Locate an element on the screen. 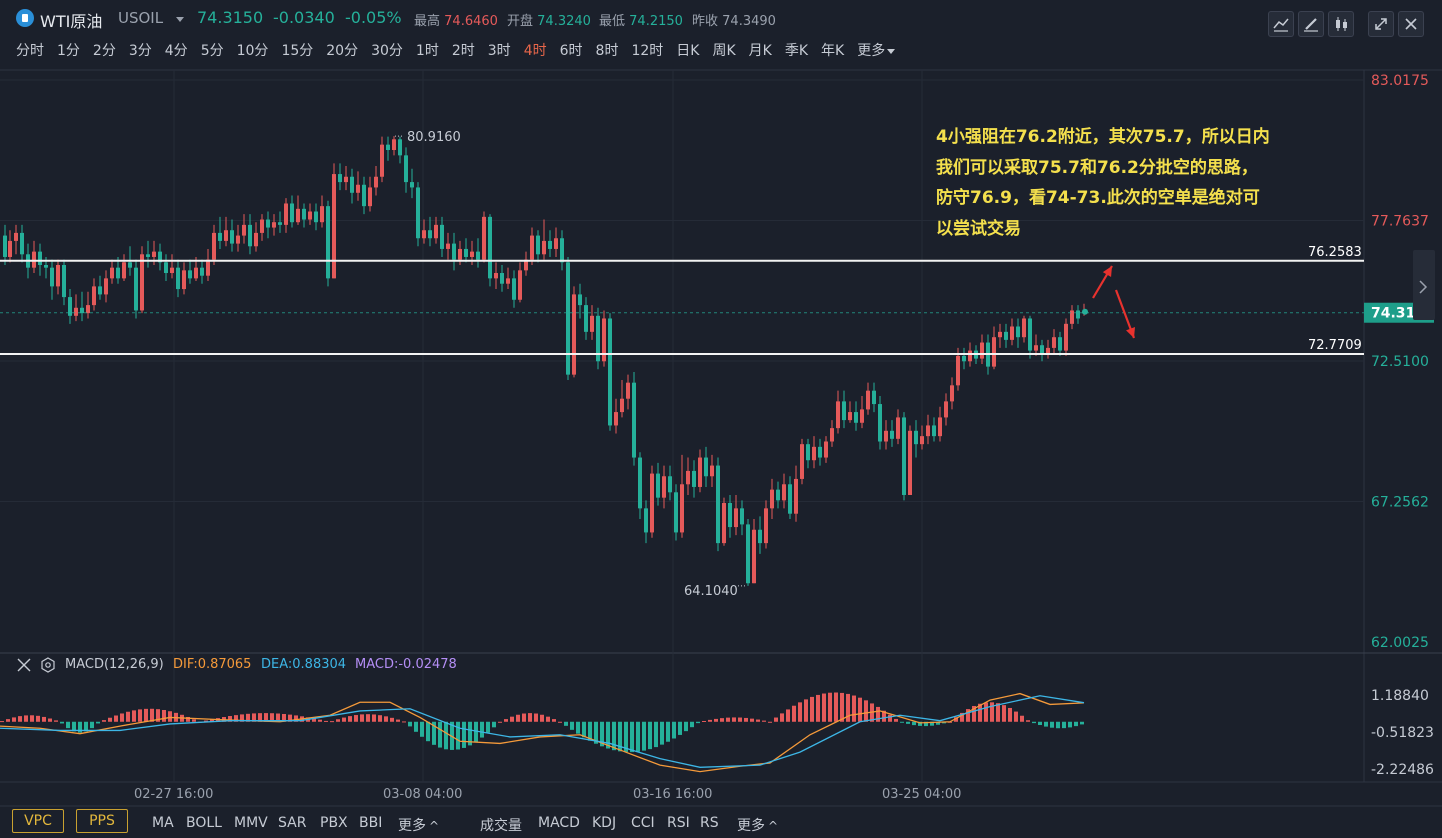 Image resolution: width=1442 pixels, height=838 pixels. period-tab: 月K is located at coordinates (760, 51).